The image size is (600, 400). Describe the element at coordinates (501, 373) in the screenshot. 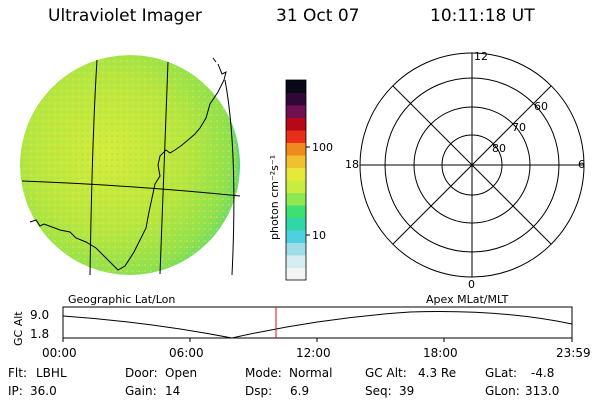

I see `status-glat-label: GLat:` at that location.